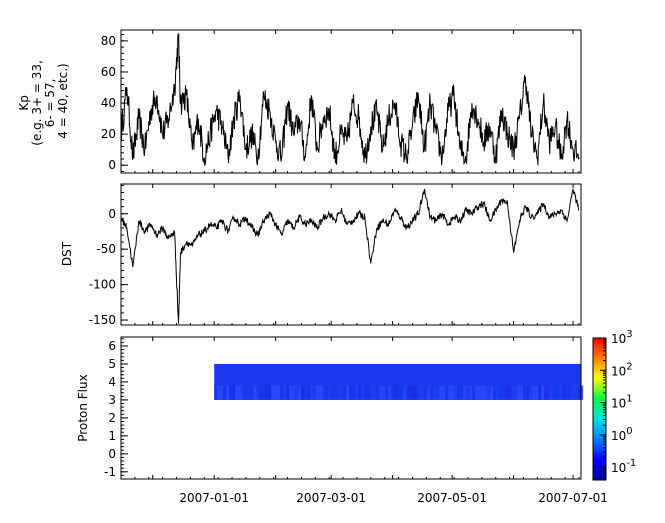 The image size is (665, 523). Describe the element at coordinates (622, 402) in the screenshot. I see `colorbar-tick-label: 10¹` at that location.